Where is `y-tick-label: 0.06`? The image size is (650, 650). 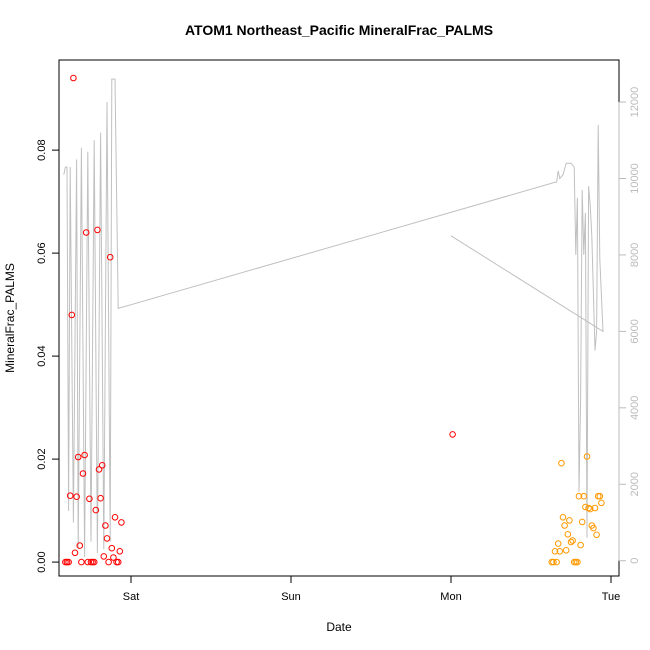
y-tick-label: 0.06 is located at coordinates (42, 252).